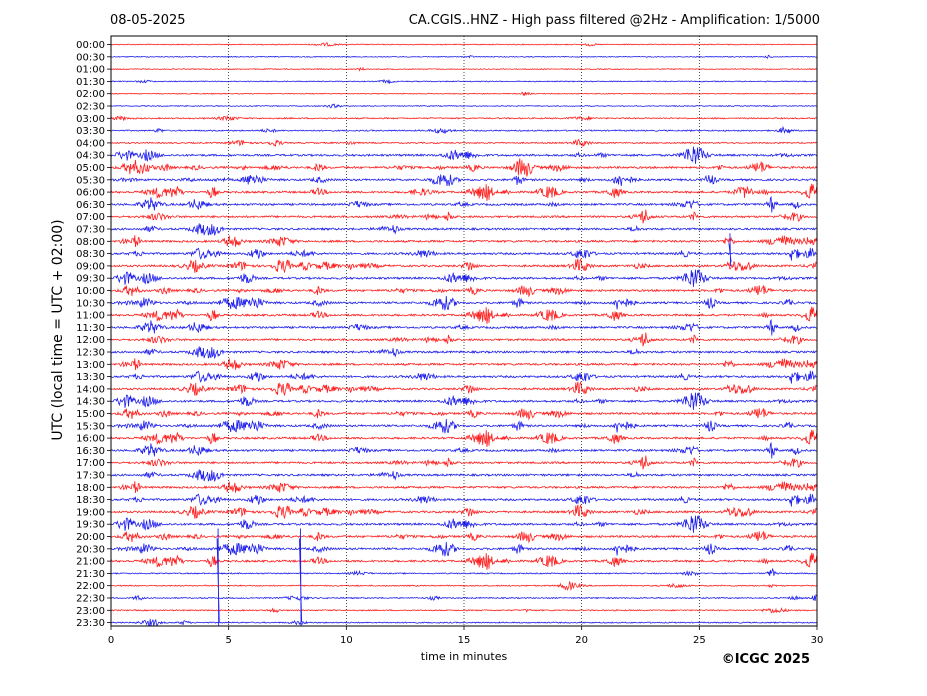 The width and height of the screenshot is (927, 696). I want to click on x-tick-label: 5, so click(228, 640).